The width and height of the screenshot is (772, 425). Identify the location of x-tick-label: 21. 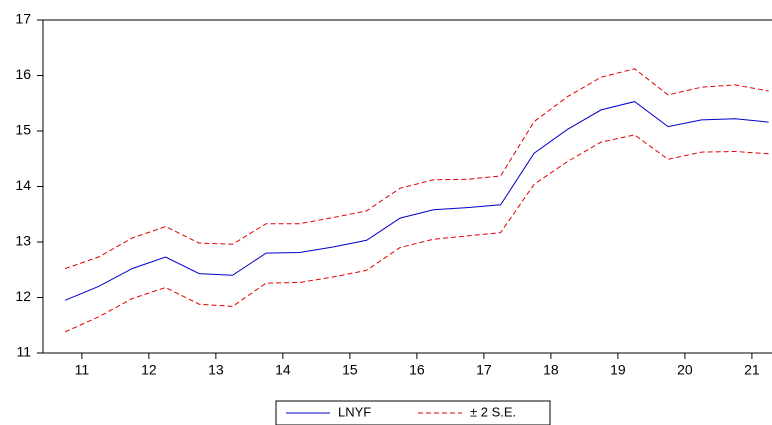
(752, 370).